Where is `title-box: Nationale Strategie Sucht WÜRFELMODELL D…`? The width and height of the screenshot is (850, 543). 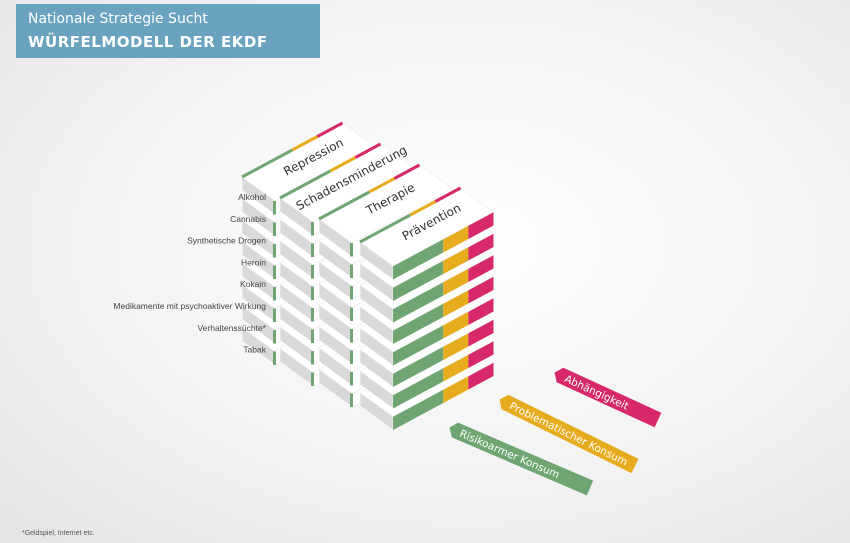
title-box: Nationale Strategie Sucht WÜRFELMODELL D… is located at coordinates (168, 31).